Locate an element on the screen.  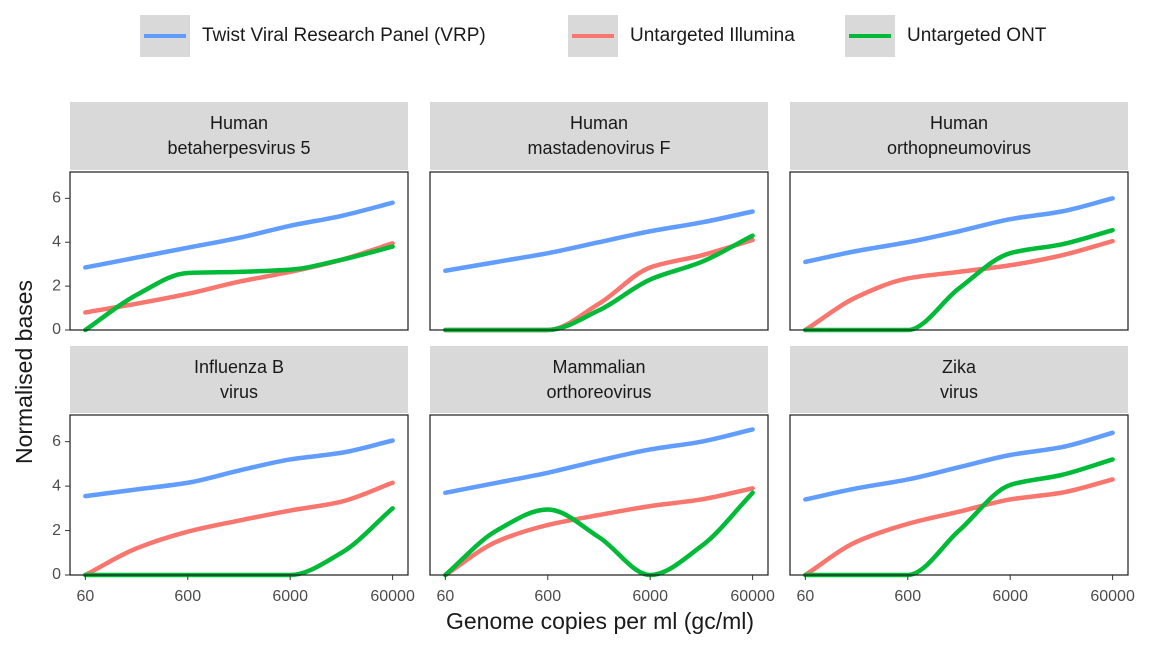
legend-label: Untargeted ONT is located at coordinates (977, 35).